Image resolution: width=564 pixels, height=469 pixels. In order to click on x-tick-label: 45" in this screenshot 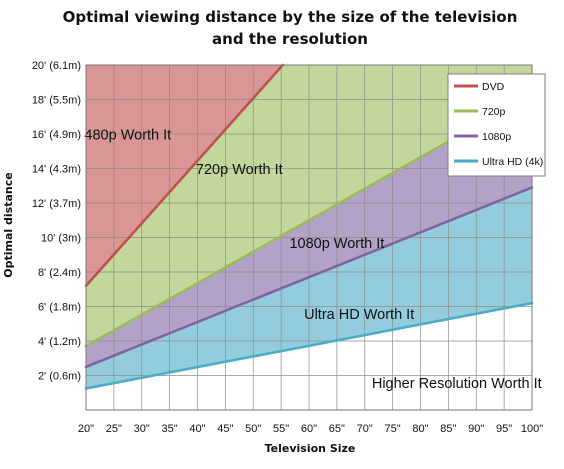, I will do `click(225, 429)`.